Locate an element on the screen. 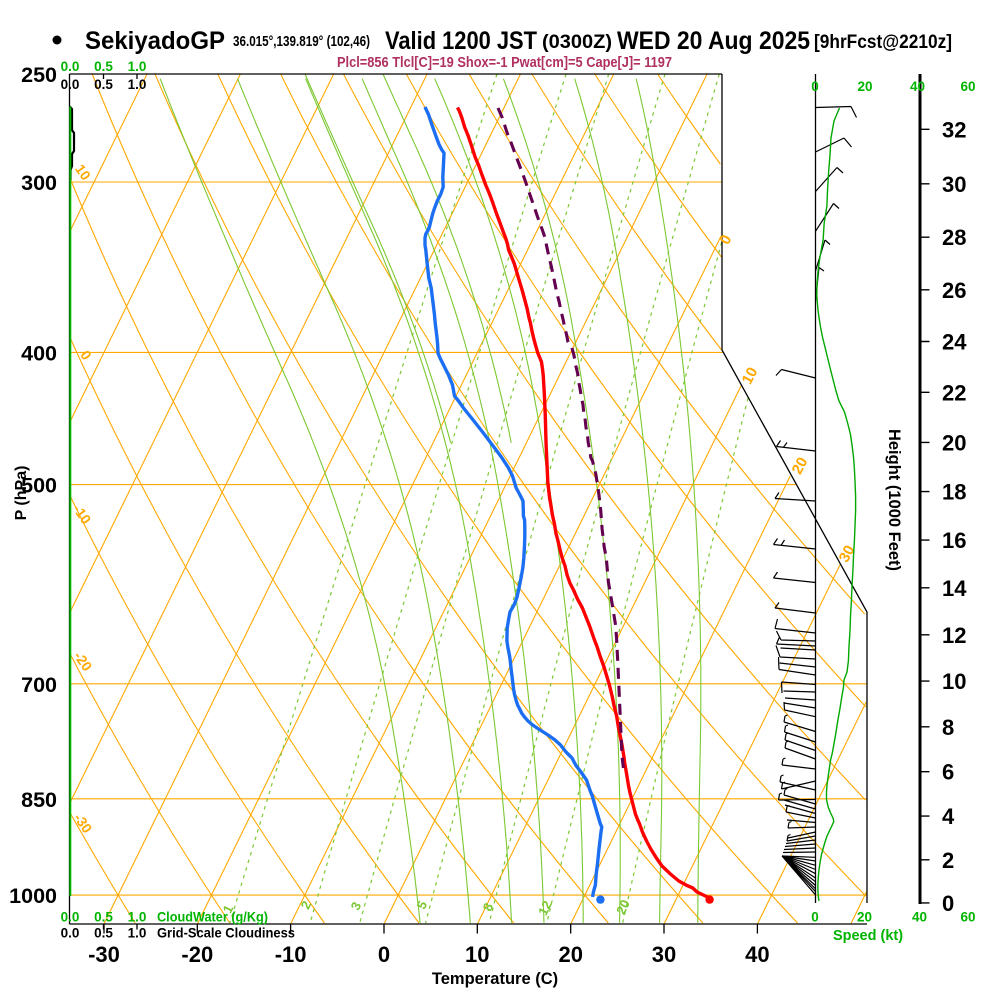 This screenshot has width=1000, height=1005. svg-text: 4 is located at coordinates (948, 816).